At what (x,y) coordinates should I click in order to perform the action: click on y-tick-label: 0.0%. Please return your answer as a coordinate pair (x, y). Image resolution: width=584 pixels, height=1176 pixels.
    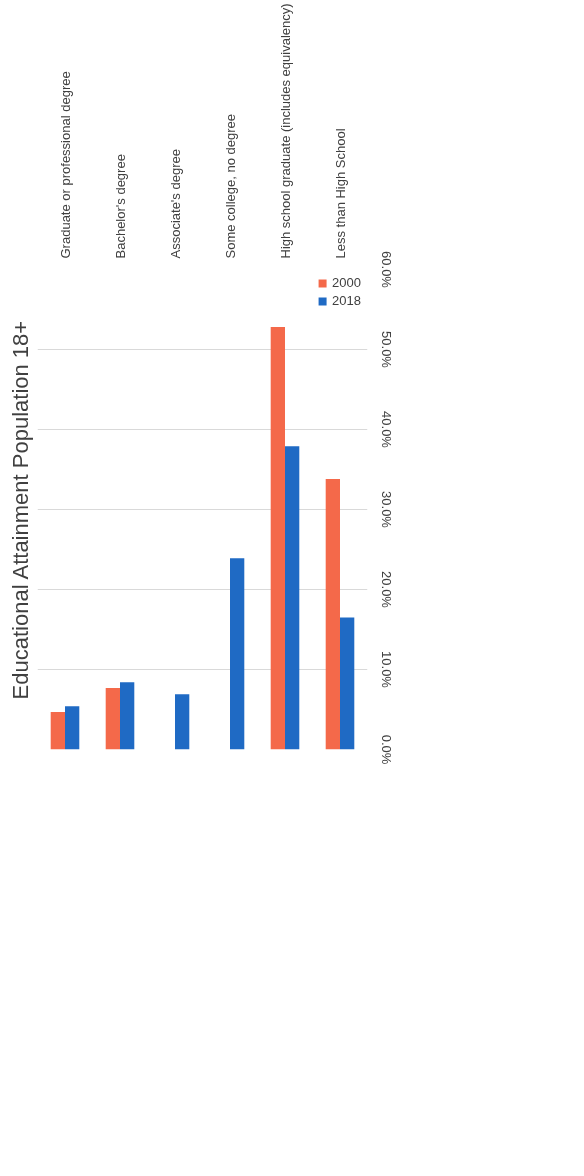
    Looking at the image, I should click on (386, 749).